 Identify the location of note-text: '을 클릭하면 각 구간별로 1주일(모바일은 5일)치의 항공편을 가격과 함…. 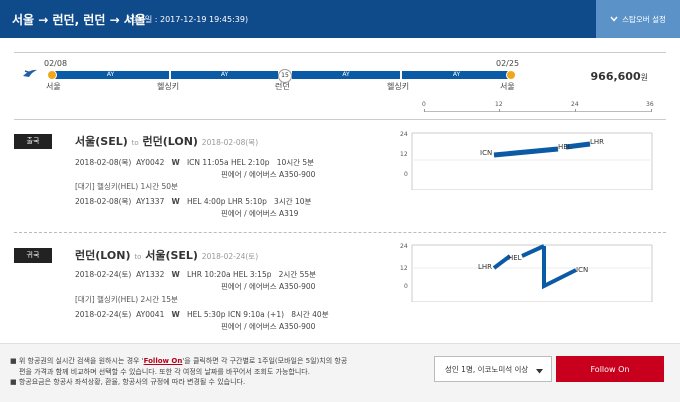
(183, 366).